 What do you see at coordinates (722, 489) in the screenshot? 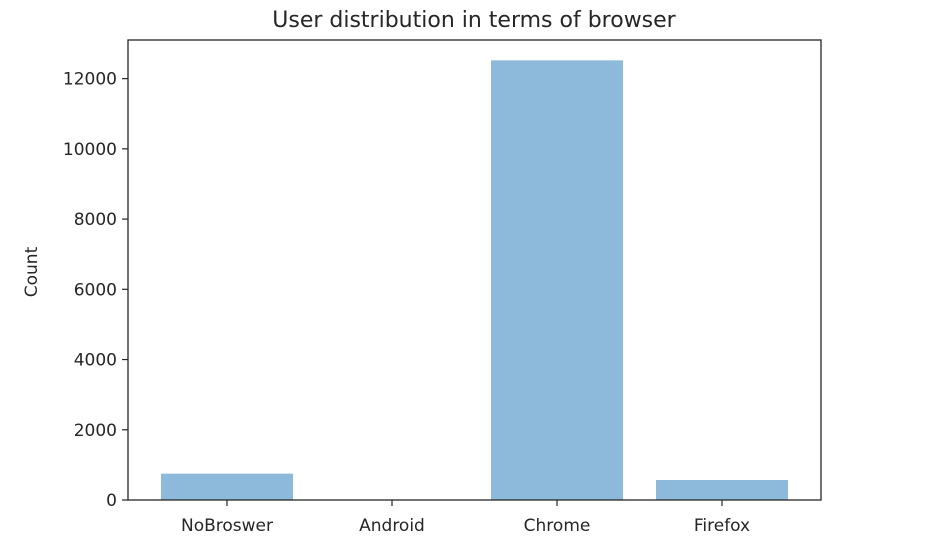
I see `bar-firefox` at bounding box center [722, 489].